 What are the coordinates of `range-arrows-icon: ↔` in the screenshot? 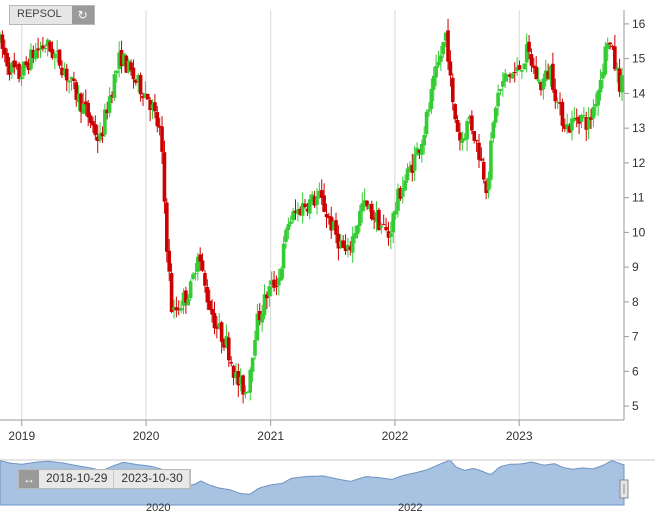 It's located at (29, 479).